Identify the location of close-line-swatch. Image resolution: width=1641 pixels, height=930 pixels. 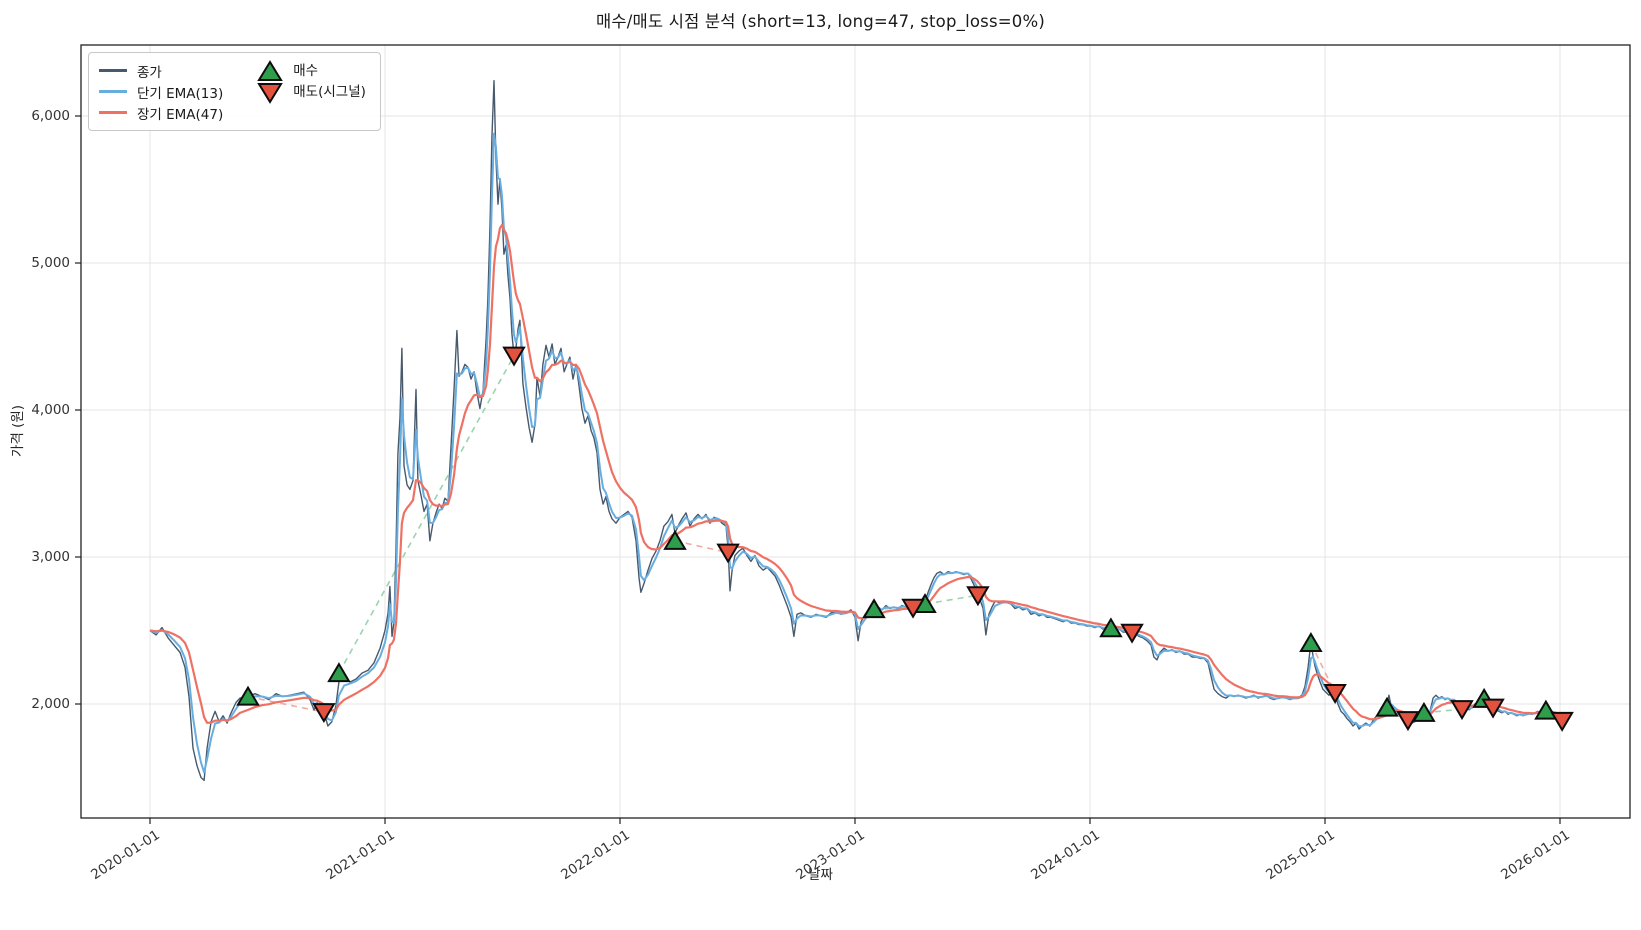
(113, 70).